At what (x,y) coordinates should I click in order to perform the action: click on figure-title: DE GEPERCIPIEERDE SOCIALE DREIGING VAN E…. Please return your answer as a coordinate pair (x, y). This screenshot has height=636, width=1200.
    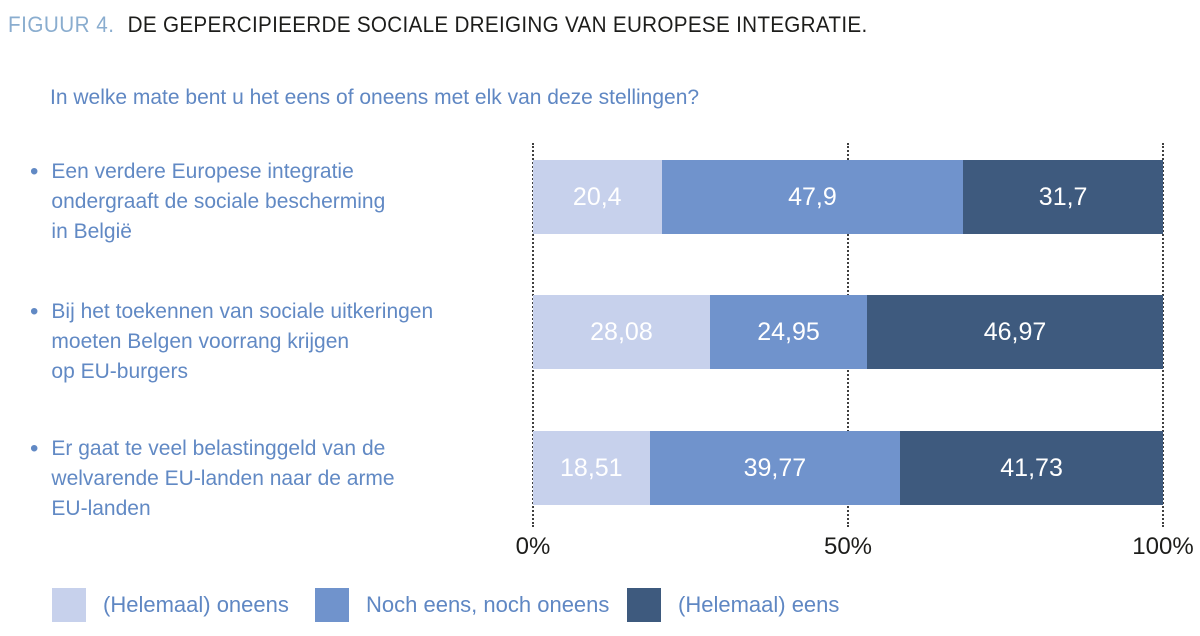
    Looking at the image, I should click on (497, 24).